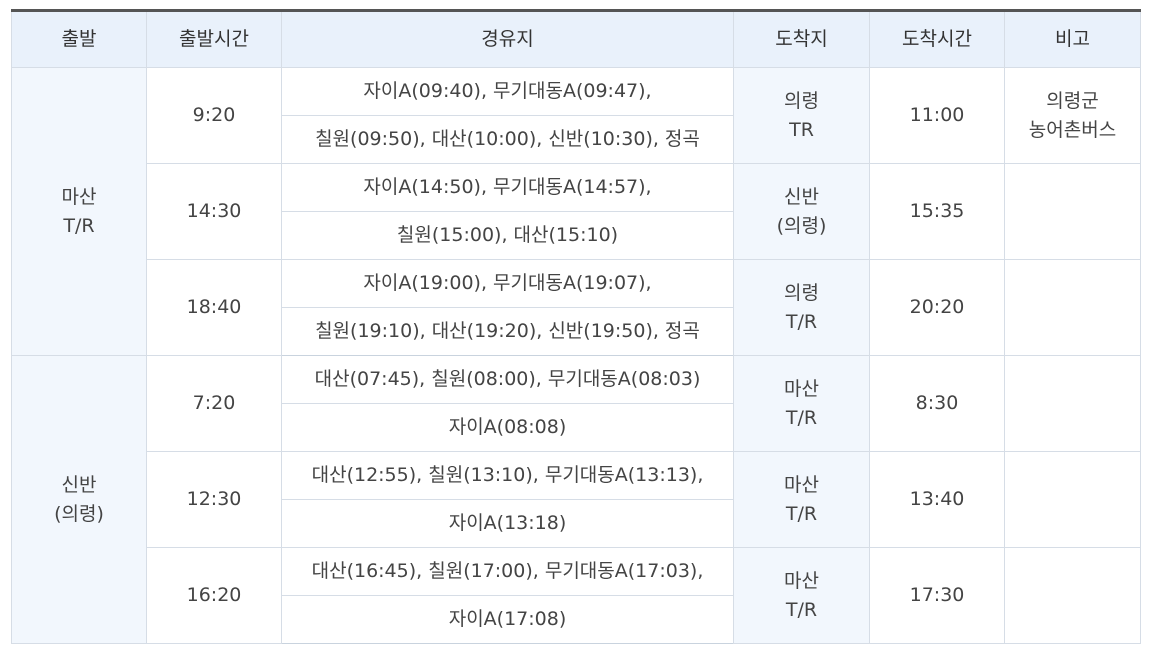  Describe the element at coordinates (1072, 115) in the screenshot. I see `note-cell: 의령군 농어촌버스` at that location.